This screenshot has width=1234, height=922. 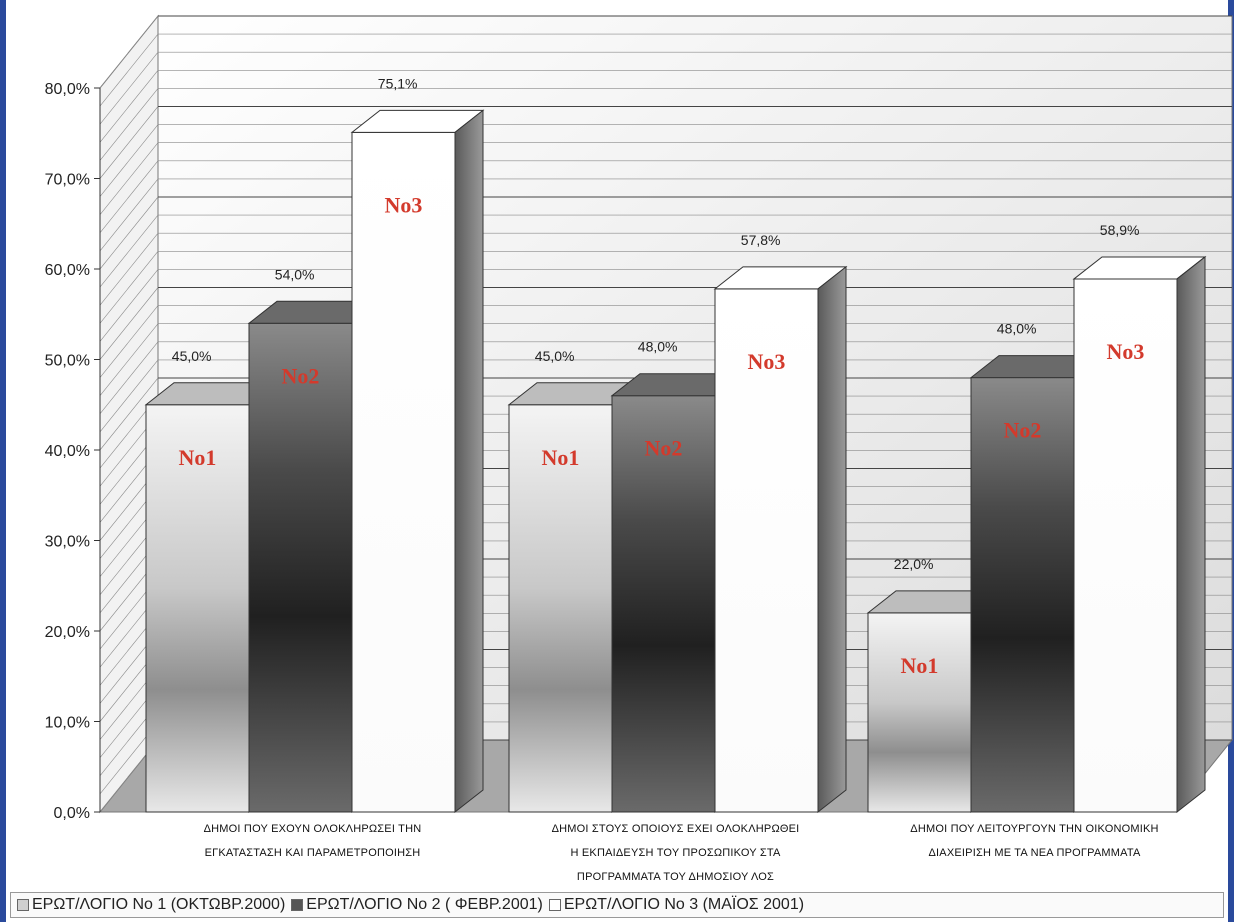 What do you see at coordinates (676, 829) in the screenshot?
I see `category-label: ΔΗΜΟΙ ΣΤΟΥΣ ΟΠΟΙΟΥΣ ΕΧΕΙ ΟΛΟΚΛΗΡΩΘΕΙ` at bounding box center [676, 829].